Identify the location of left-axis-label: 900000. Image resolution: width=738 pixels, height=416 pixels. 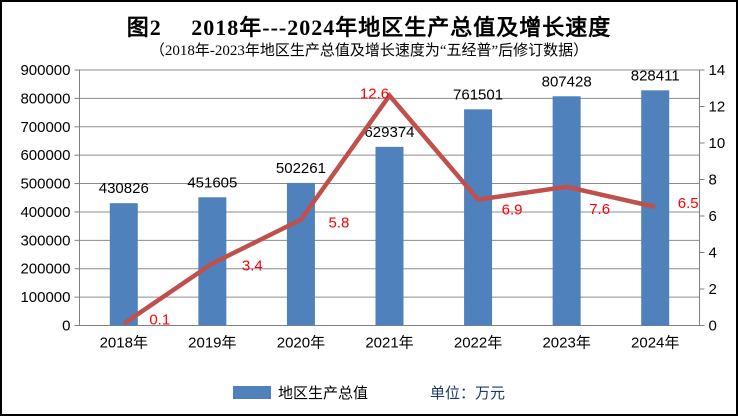
(45, 70).